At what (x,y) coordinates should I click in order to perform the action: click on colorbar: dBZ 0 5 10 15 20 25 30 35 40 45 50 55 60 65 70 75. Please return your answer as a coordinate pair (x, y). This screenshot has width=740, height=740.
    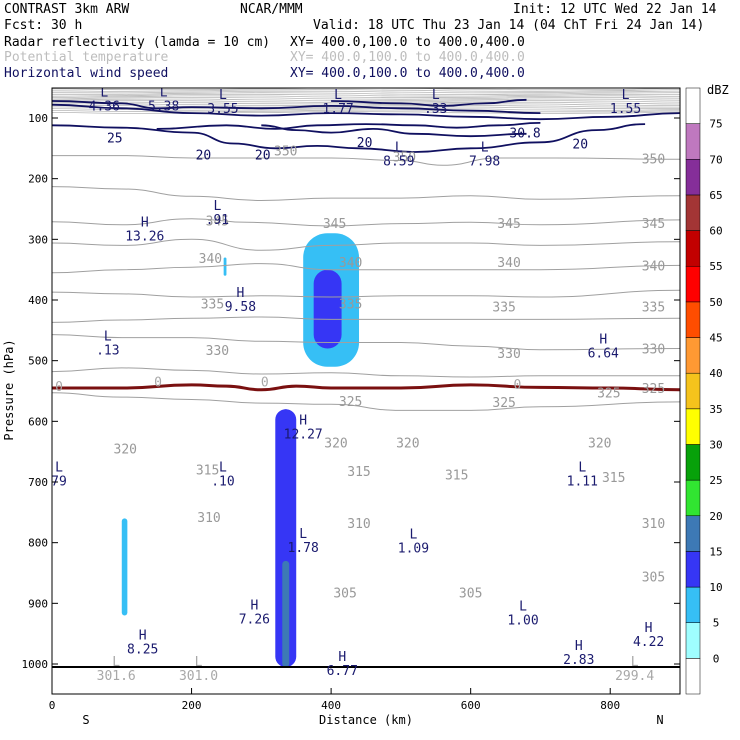
    Looking at the image, I should click on (707, 389).